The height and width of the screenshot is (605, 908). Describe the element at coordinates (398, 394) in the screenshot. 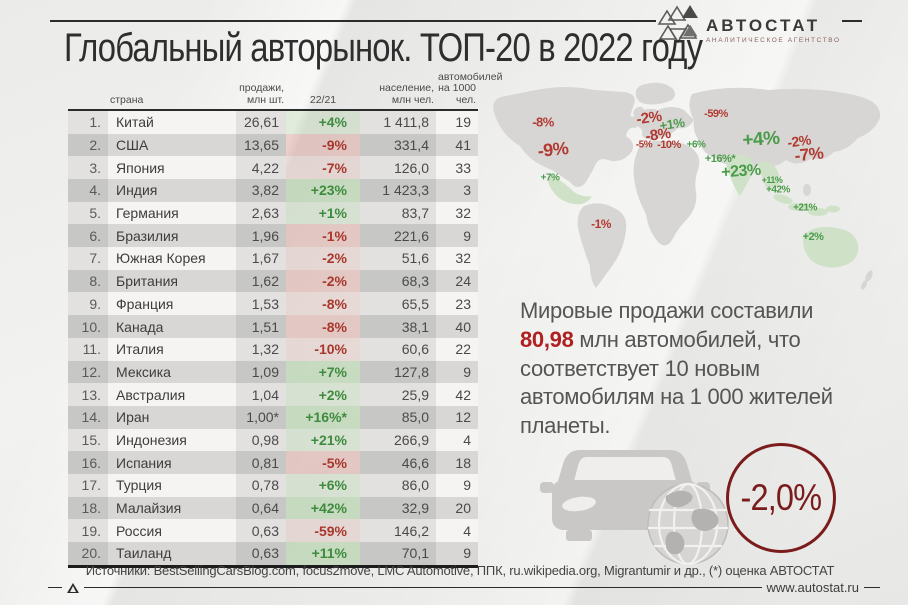

I see `population-cell: 25,9` at that location.